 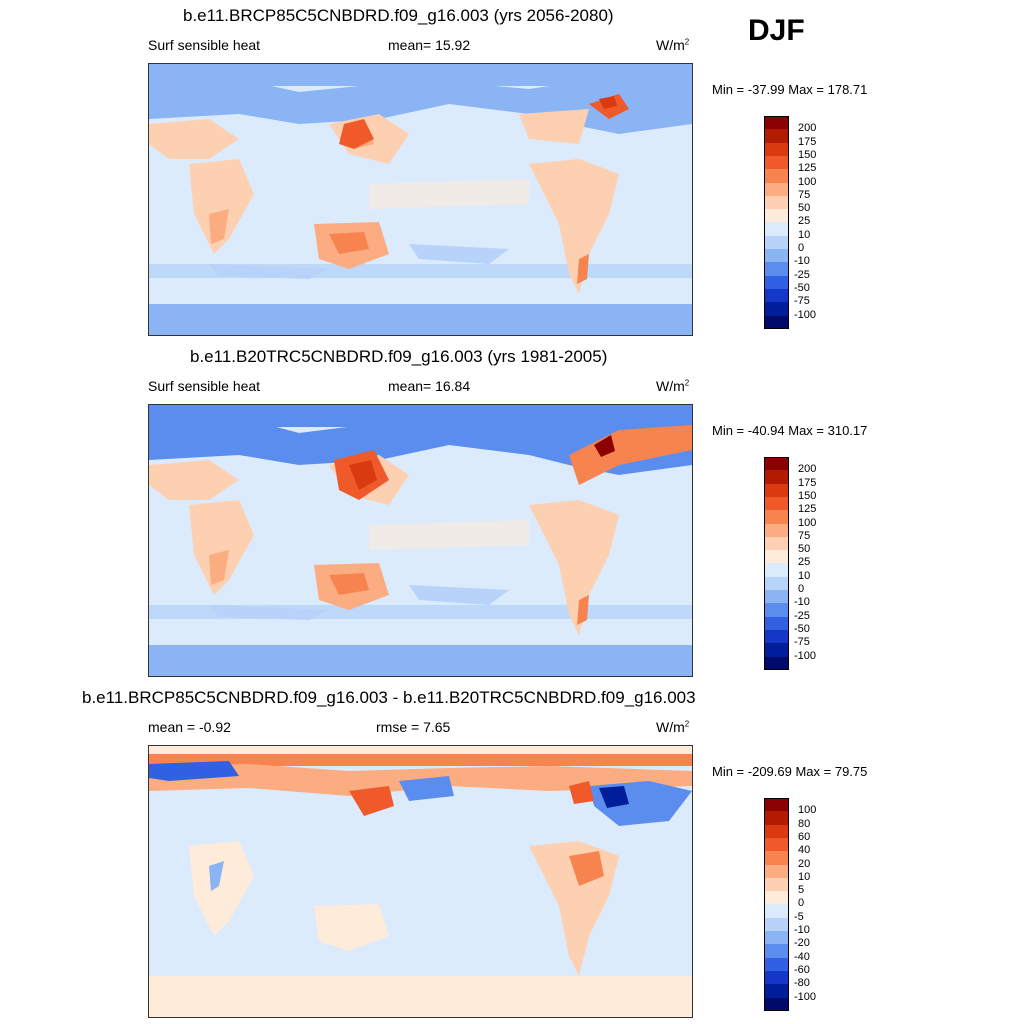 What do you see at coordinates (804, 836) in the screenshot?
I see `colorbar-tick-label: 60` at bounding box center [804, 836].